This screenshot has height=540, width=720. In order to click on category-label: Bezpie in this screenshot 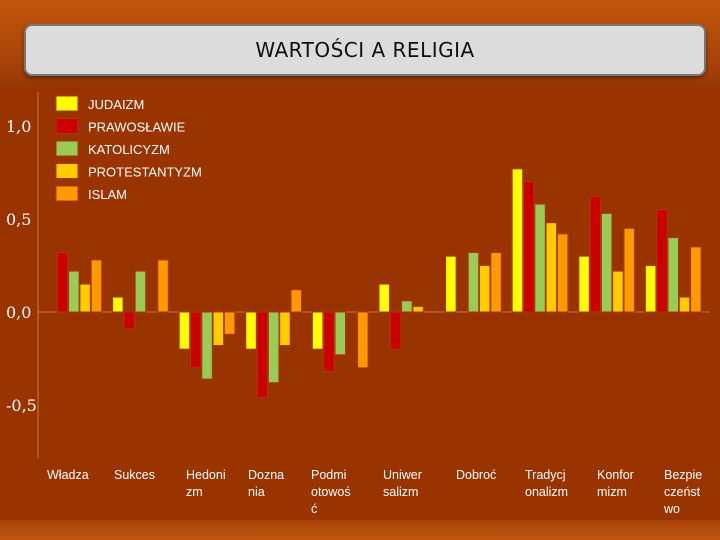, I will do `click(683, 475)`.